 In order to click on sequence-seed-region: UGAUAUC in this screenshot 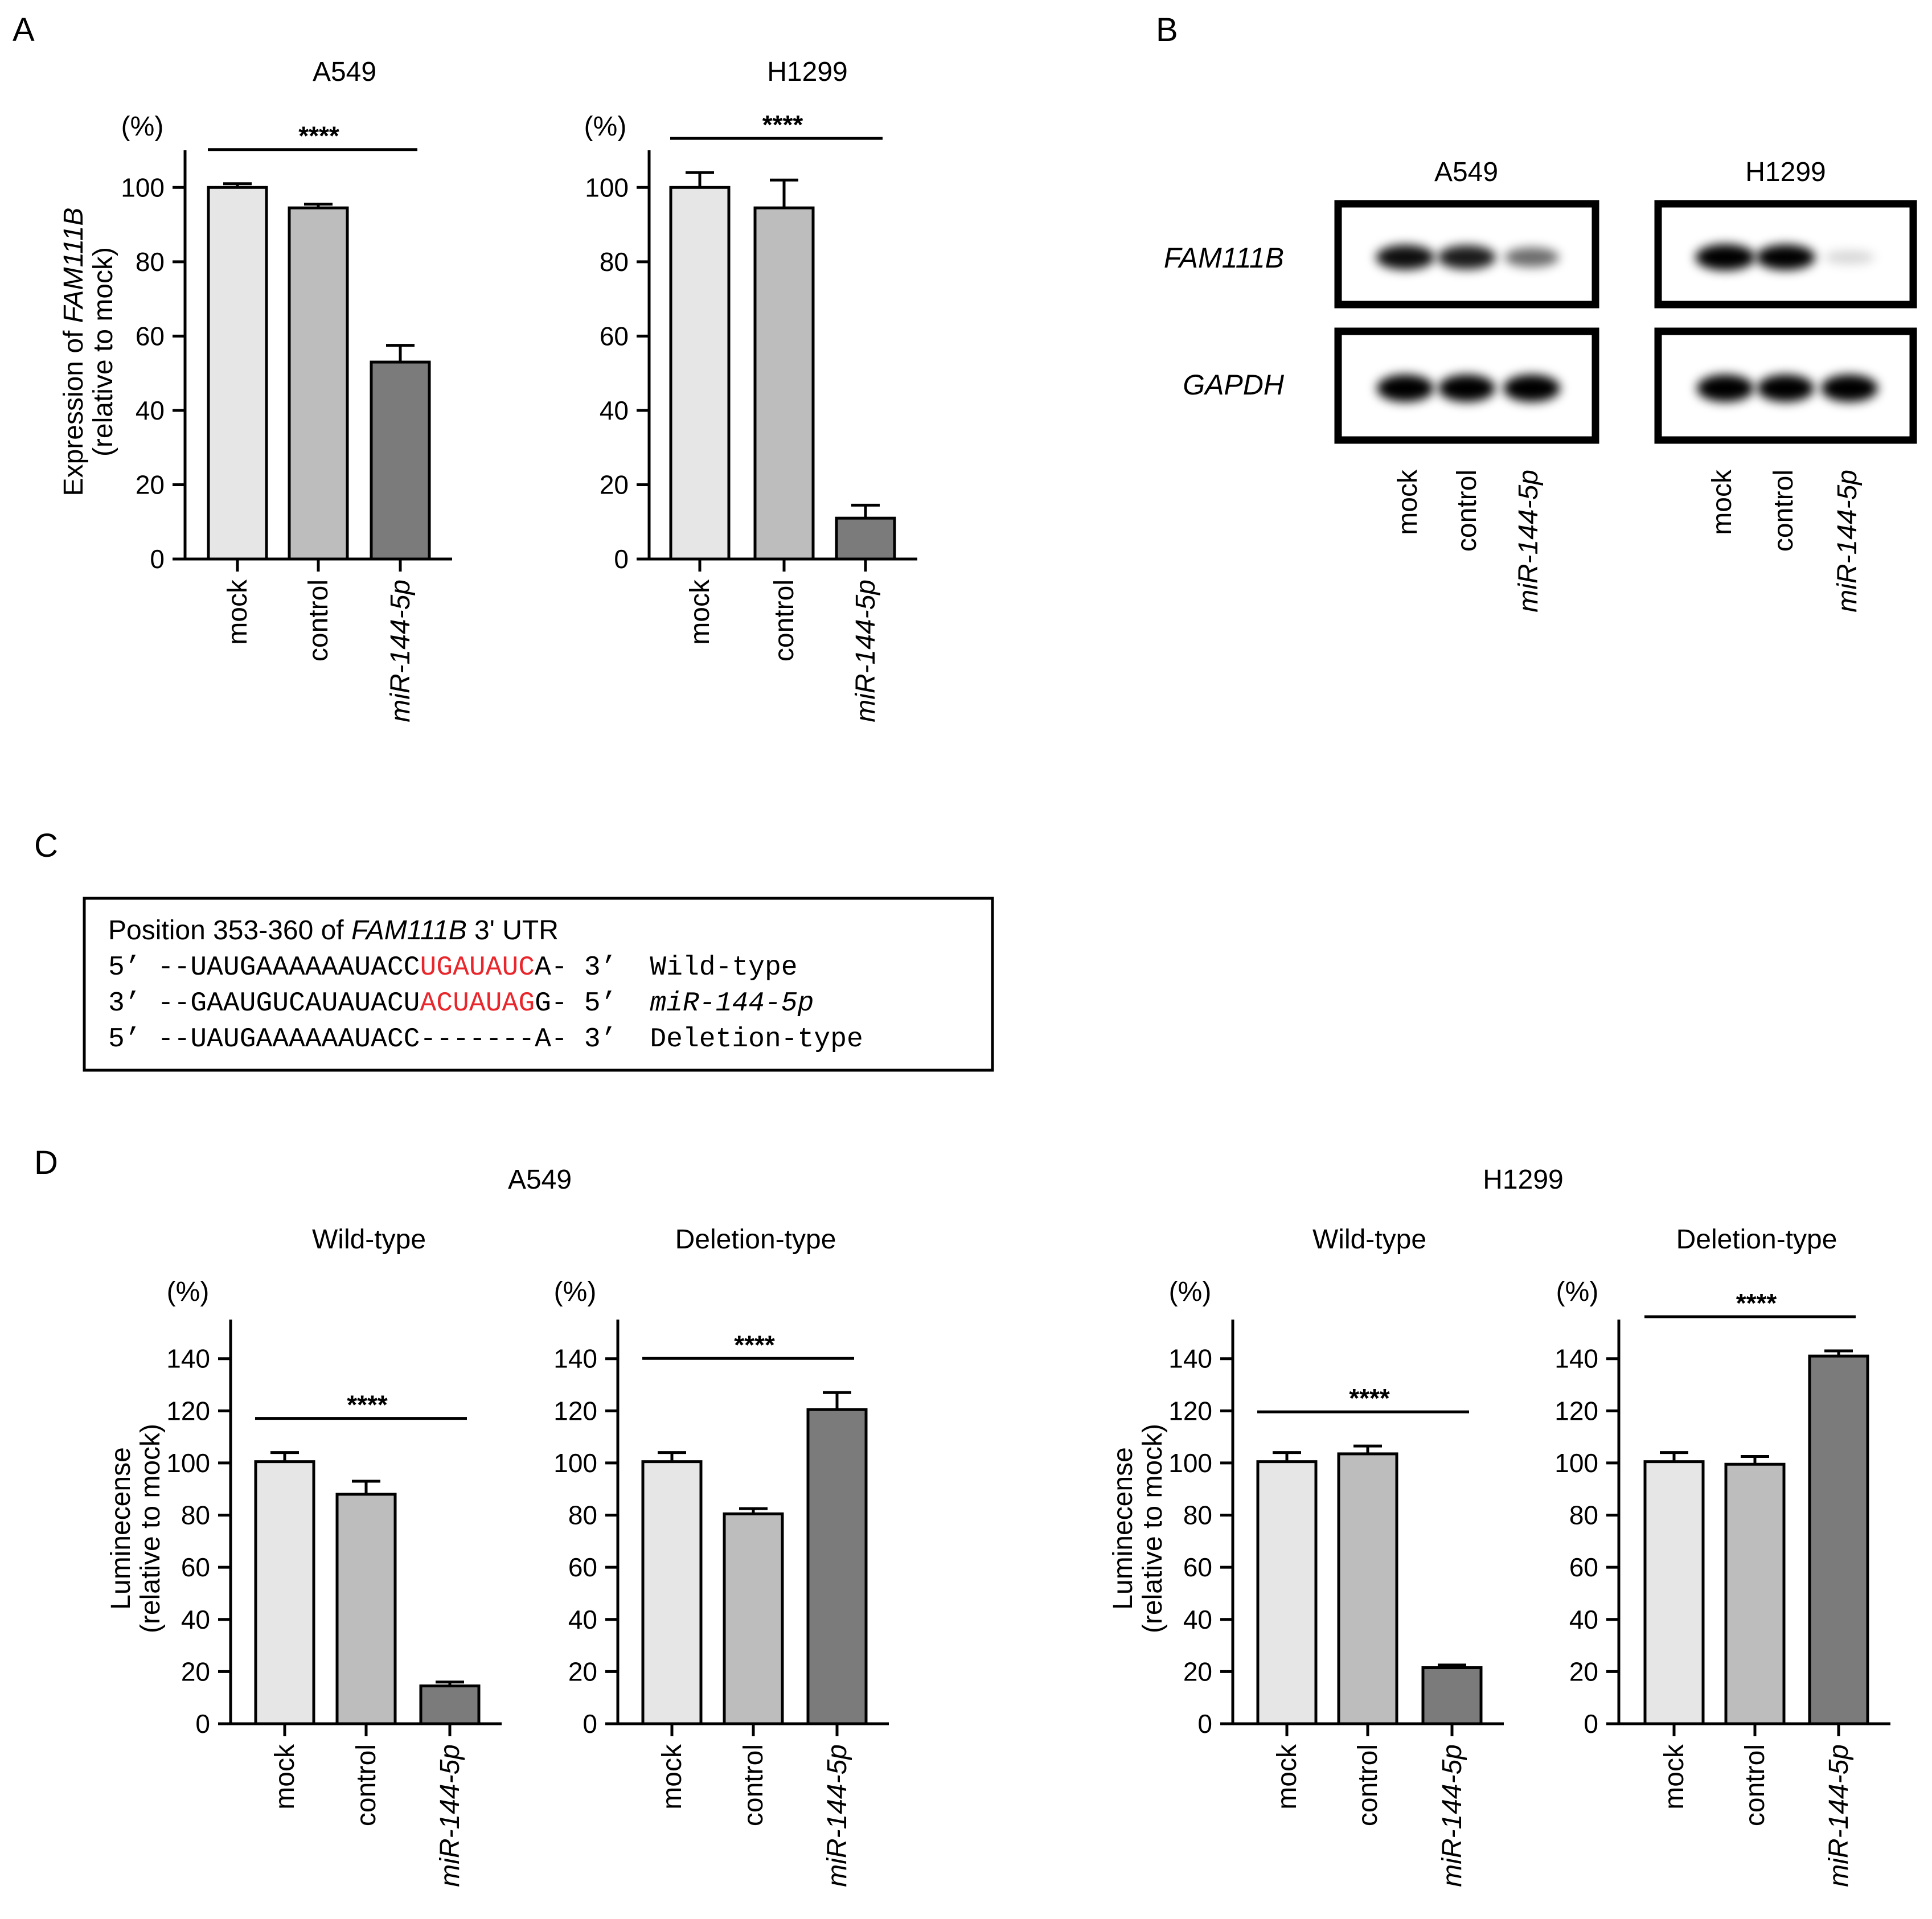, I will do `click(477, 967)`.